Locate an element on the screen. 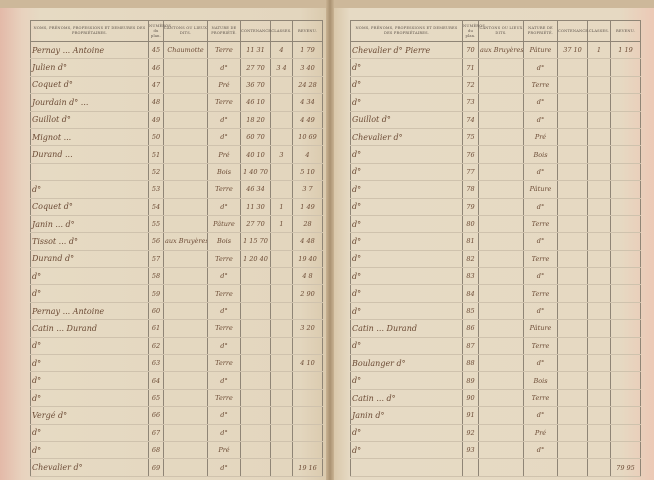 The image size is (654, 480). cell-revenu: 3 7 is located at coordinates (307, 189).